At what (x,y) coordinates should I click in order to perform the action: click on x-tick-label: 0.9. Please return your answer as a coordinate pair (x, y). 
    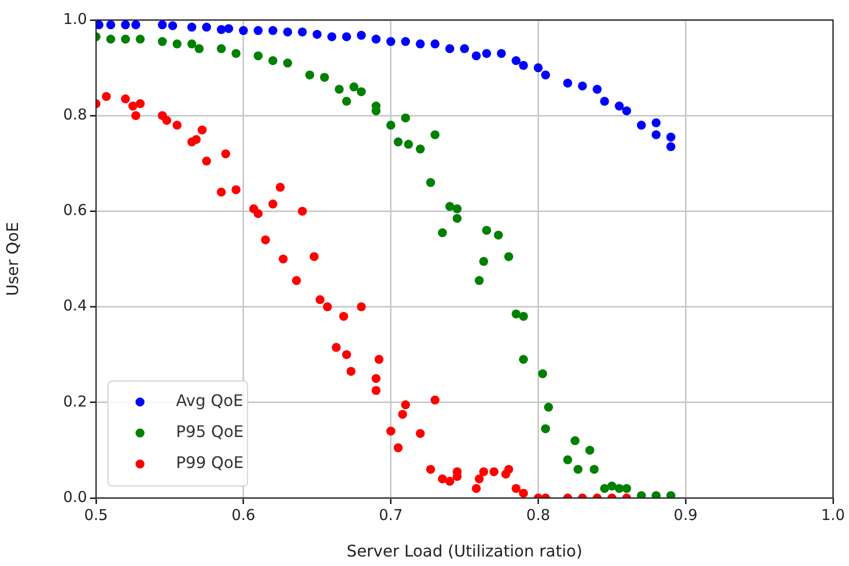
    Looking at the image, I should click on (686, 515).